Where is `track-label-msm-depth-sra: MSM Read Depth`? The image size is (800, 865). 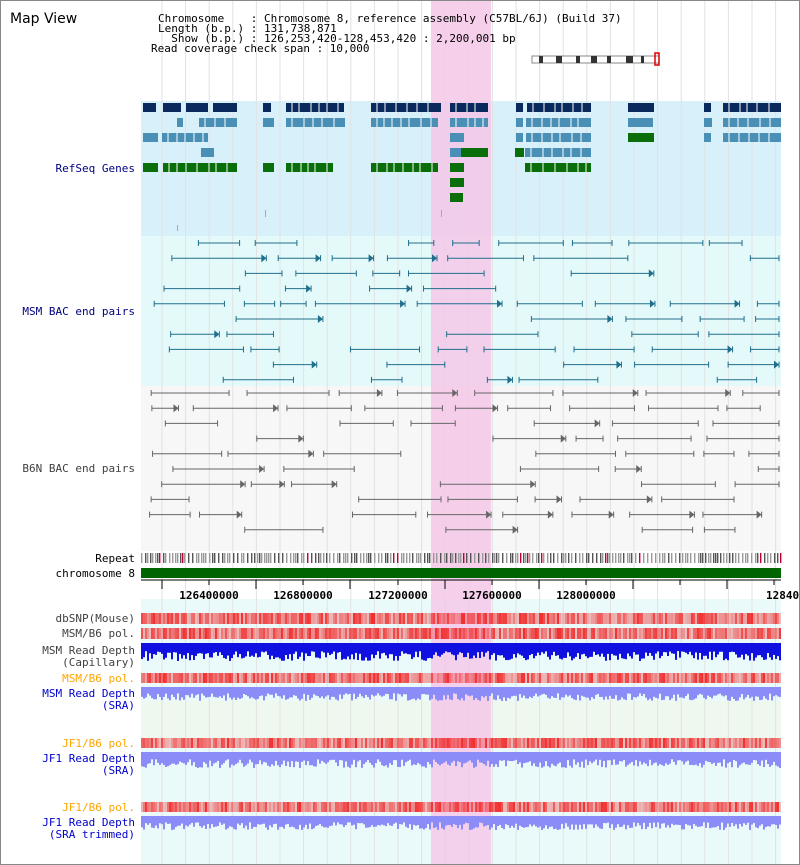 track-label-msm-depth-sra: MSM Read Depth is located at coordinates (88, 693).